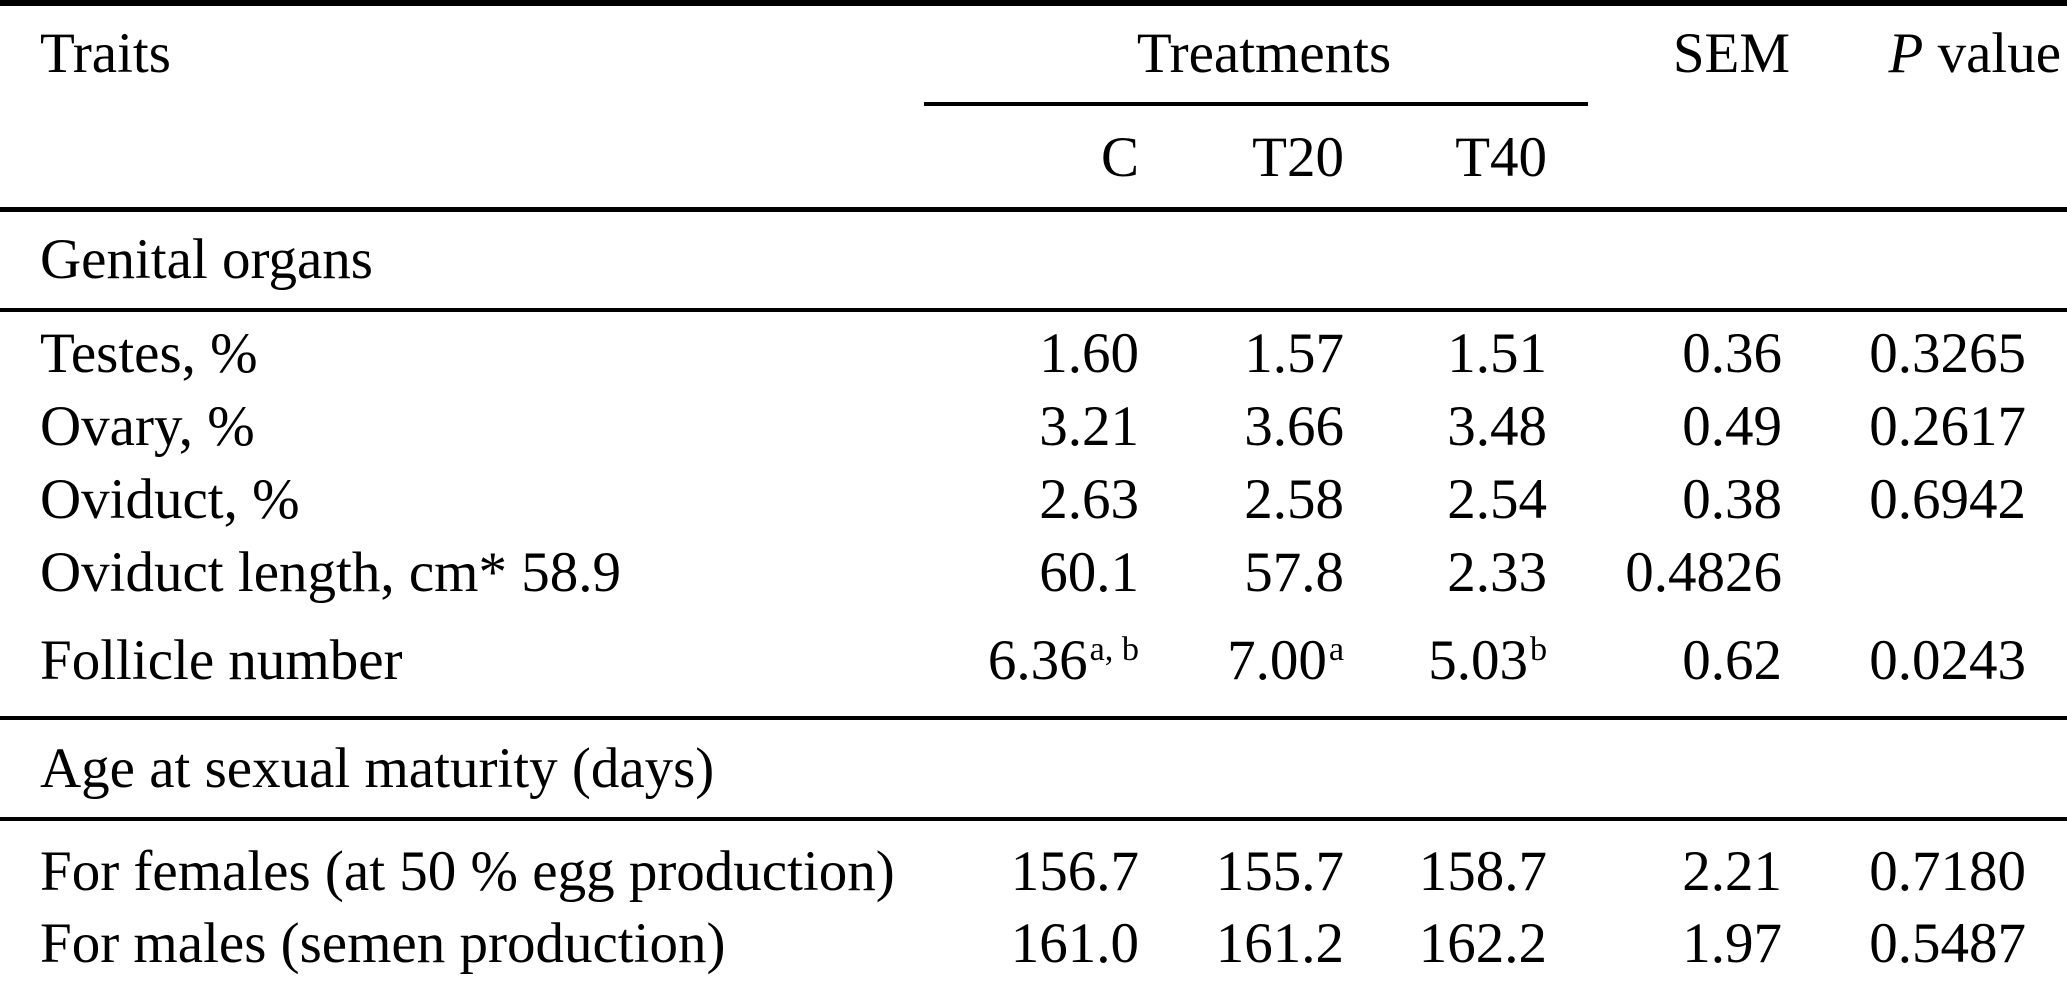  Describe the element at coordinates (1033, 56) in the screenshot. I see `table-header-row: Traits Treatments SEM P value` at that location.